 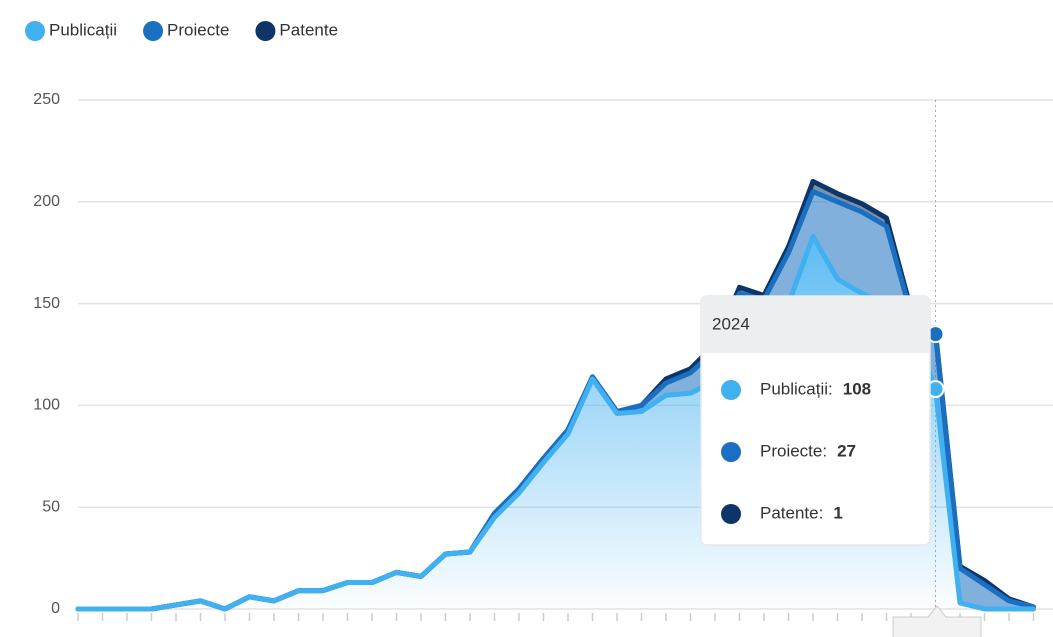 What do you see at coordinates (796, 388) in the screenshot?
I see `tooltip-label: Publicații:` at bounding box center [796, 388].